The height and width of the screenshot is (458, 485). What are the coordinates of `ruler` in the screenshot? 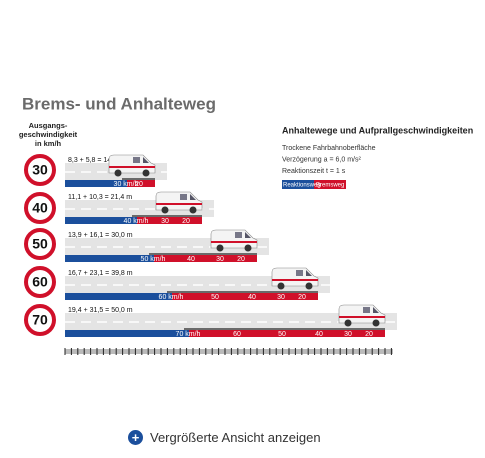 It's located at (229, 351).